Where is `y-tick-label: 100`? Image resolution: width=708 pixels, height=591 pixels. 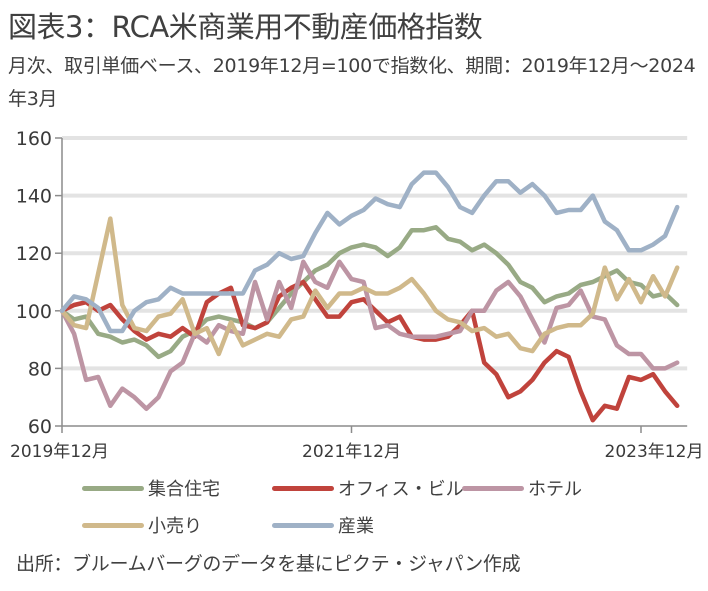
y-tick-label: 100 is located at coordinates (34, 312).